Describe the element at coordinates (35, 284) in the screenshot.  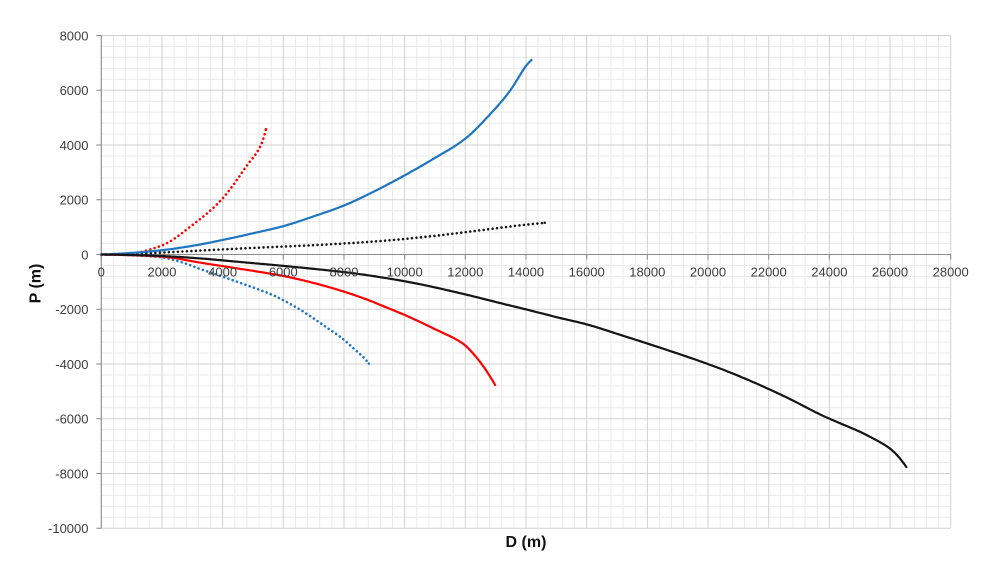
I see `svg-text: P (m)` at that location.